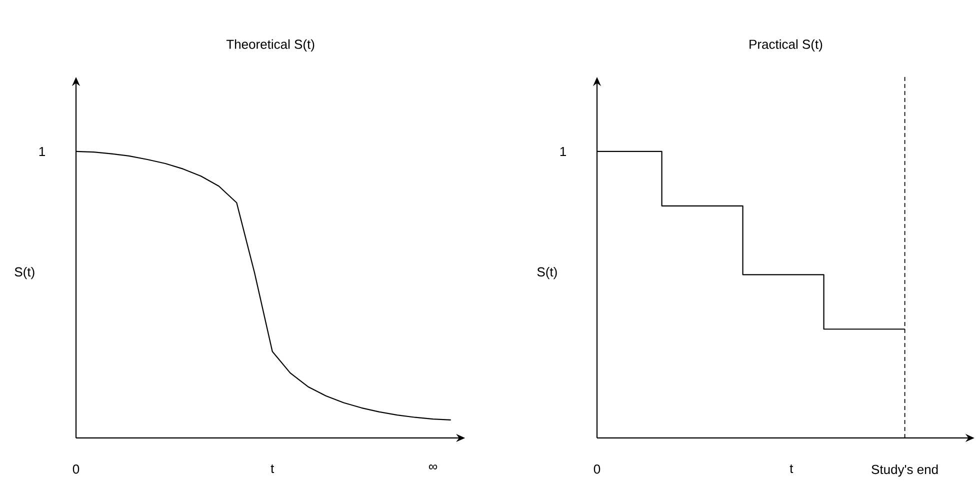  I want to click on x-tick-label: Study's end, so click(905, 470).